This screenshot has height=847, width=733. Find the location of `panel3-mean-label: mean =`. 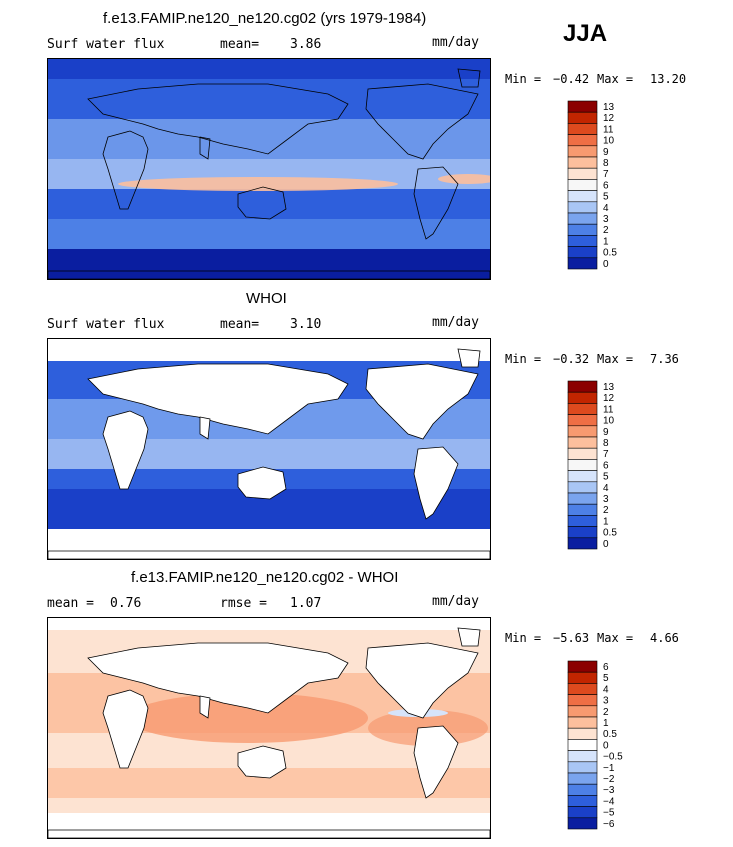

panel3-mean-label: mean = is located at coordinates (70, 603).